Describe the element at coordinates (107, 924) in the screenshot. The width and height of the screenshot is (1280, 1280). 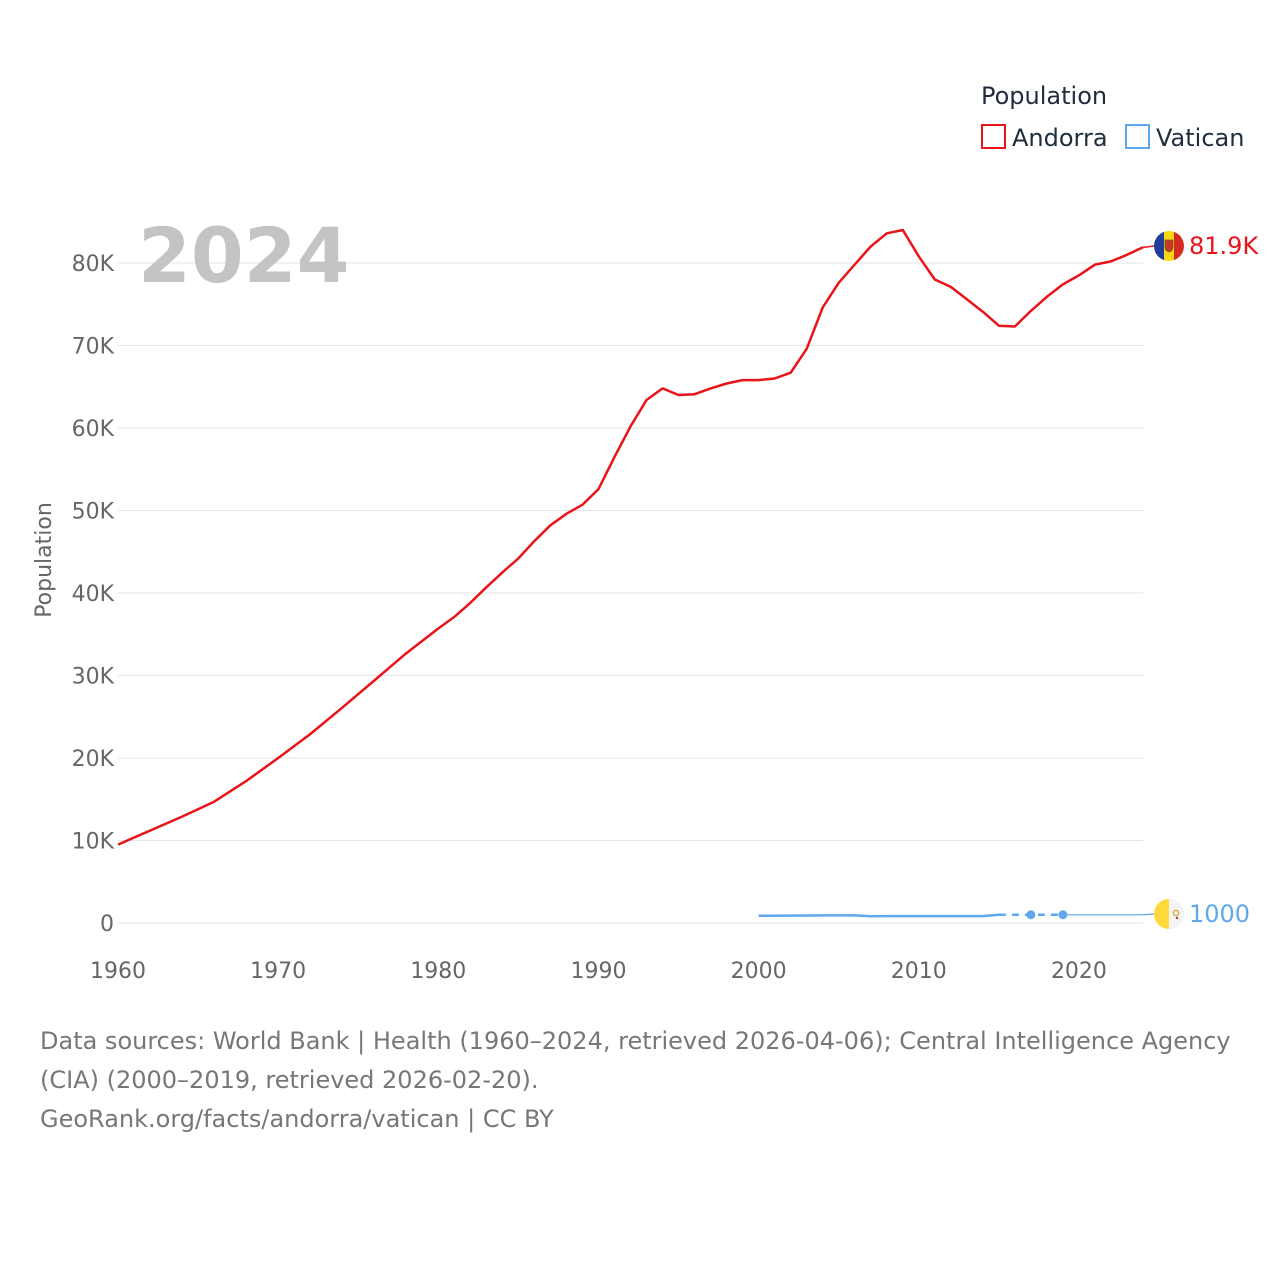
I see `y-tick-label: 0` at that location.